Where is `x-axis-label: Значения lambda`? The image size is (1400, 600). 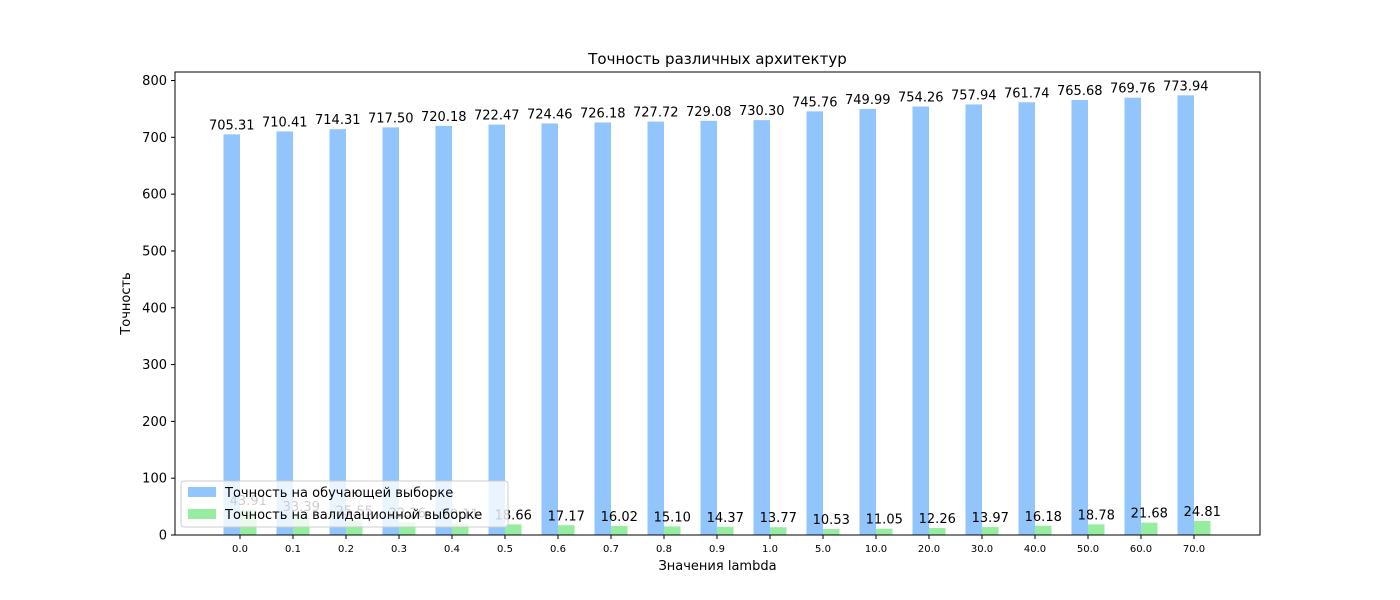
x-axis-label: Значения lambda is located at coordinates (717, 566).